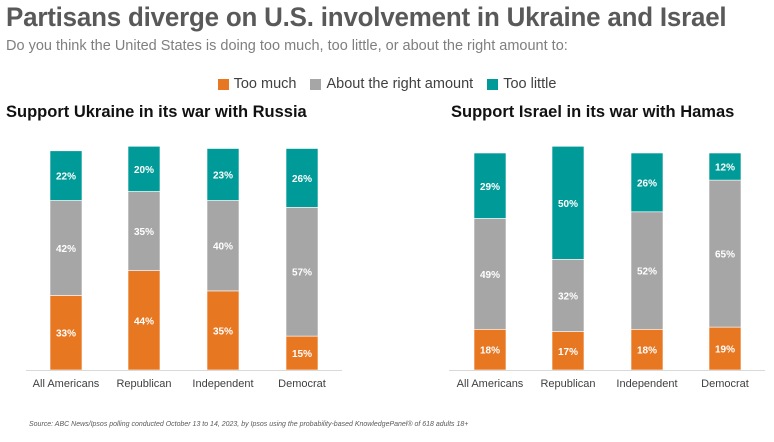 The width and height of the screenshot is (774, 442). I want to click on data-label: 50%, so click(568, 204).